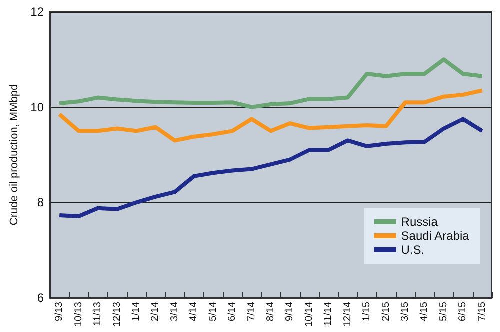 The width and height of the screenshot is (500, 332). I want to click on y-tick-label: 8, so click(40, 203).